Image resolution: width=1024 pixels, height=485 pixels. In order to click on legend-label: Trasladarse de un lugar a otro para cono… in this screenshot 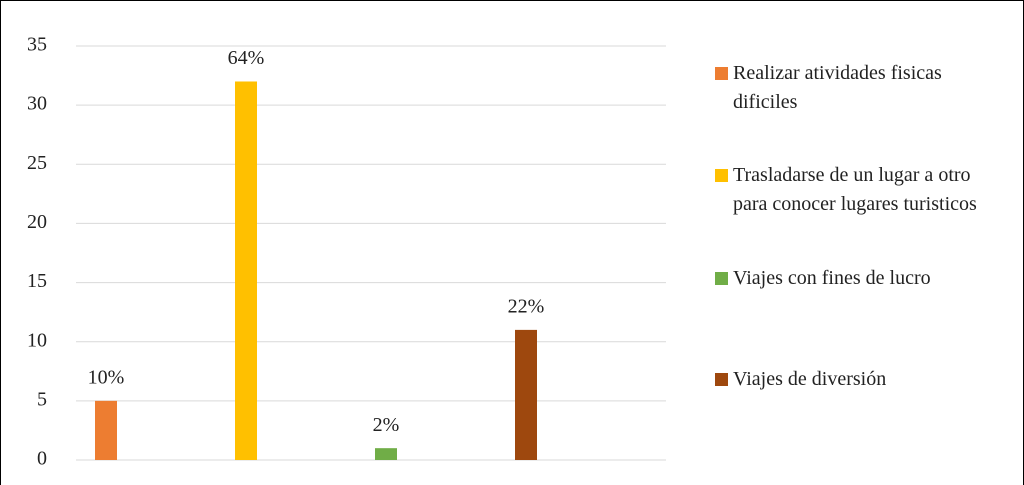, I will do `click(855, 189)`.